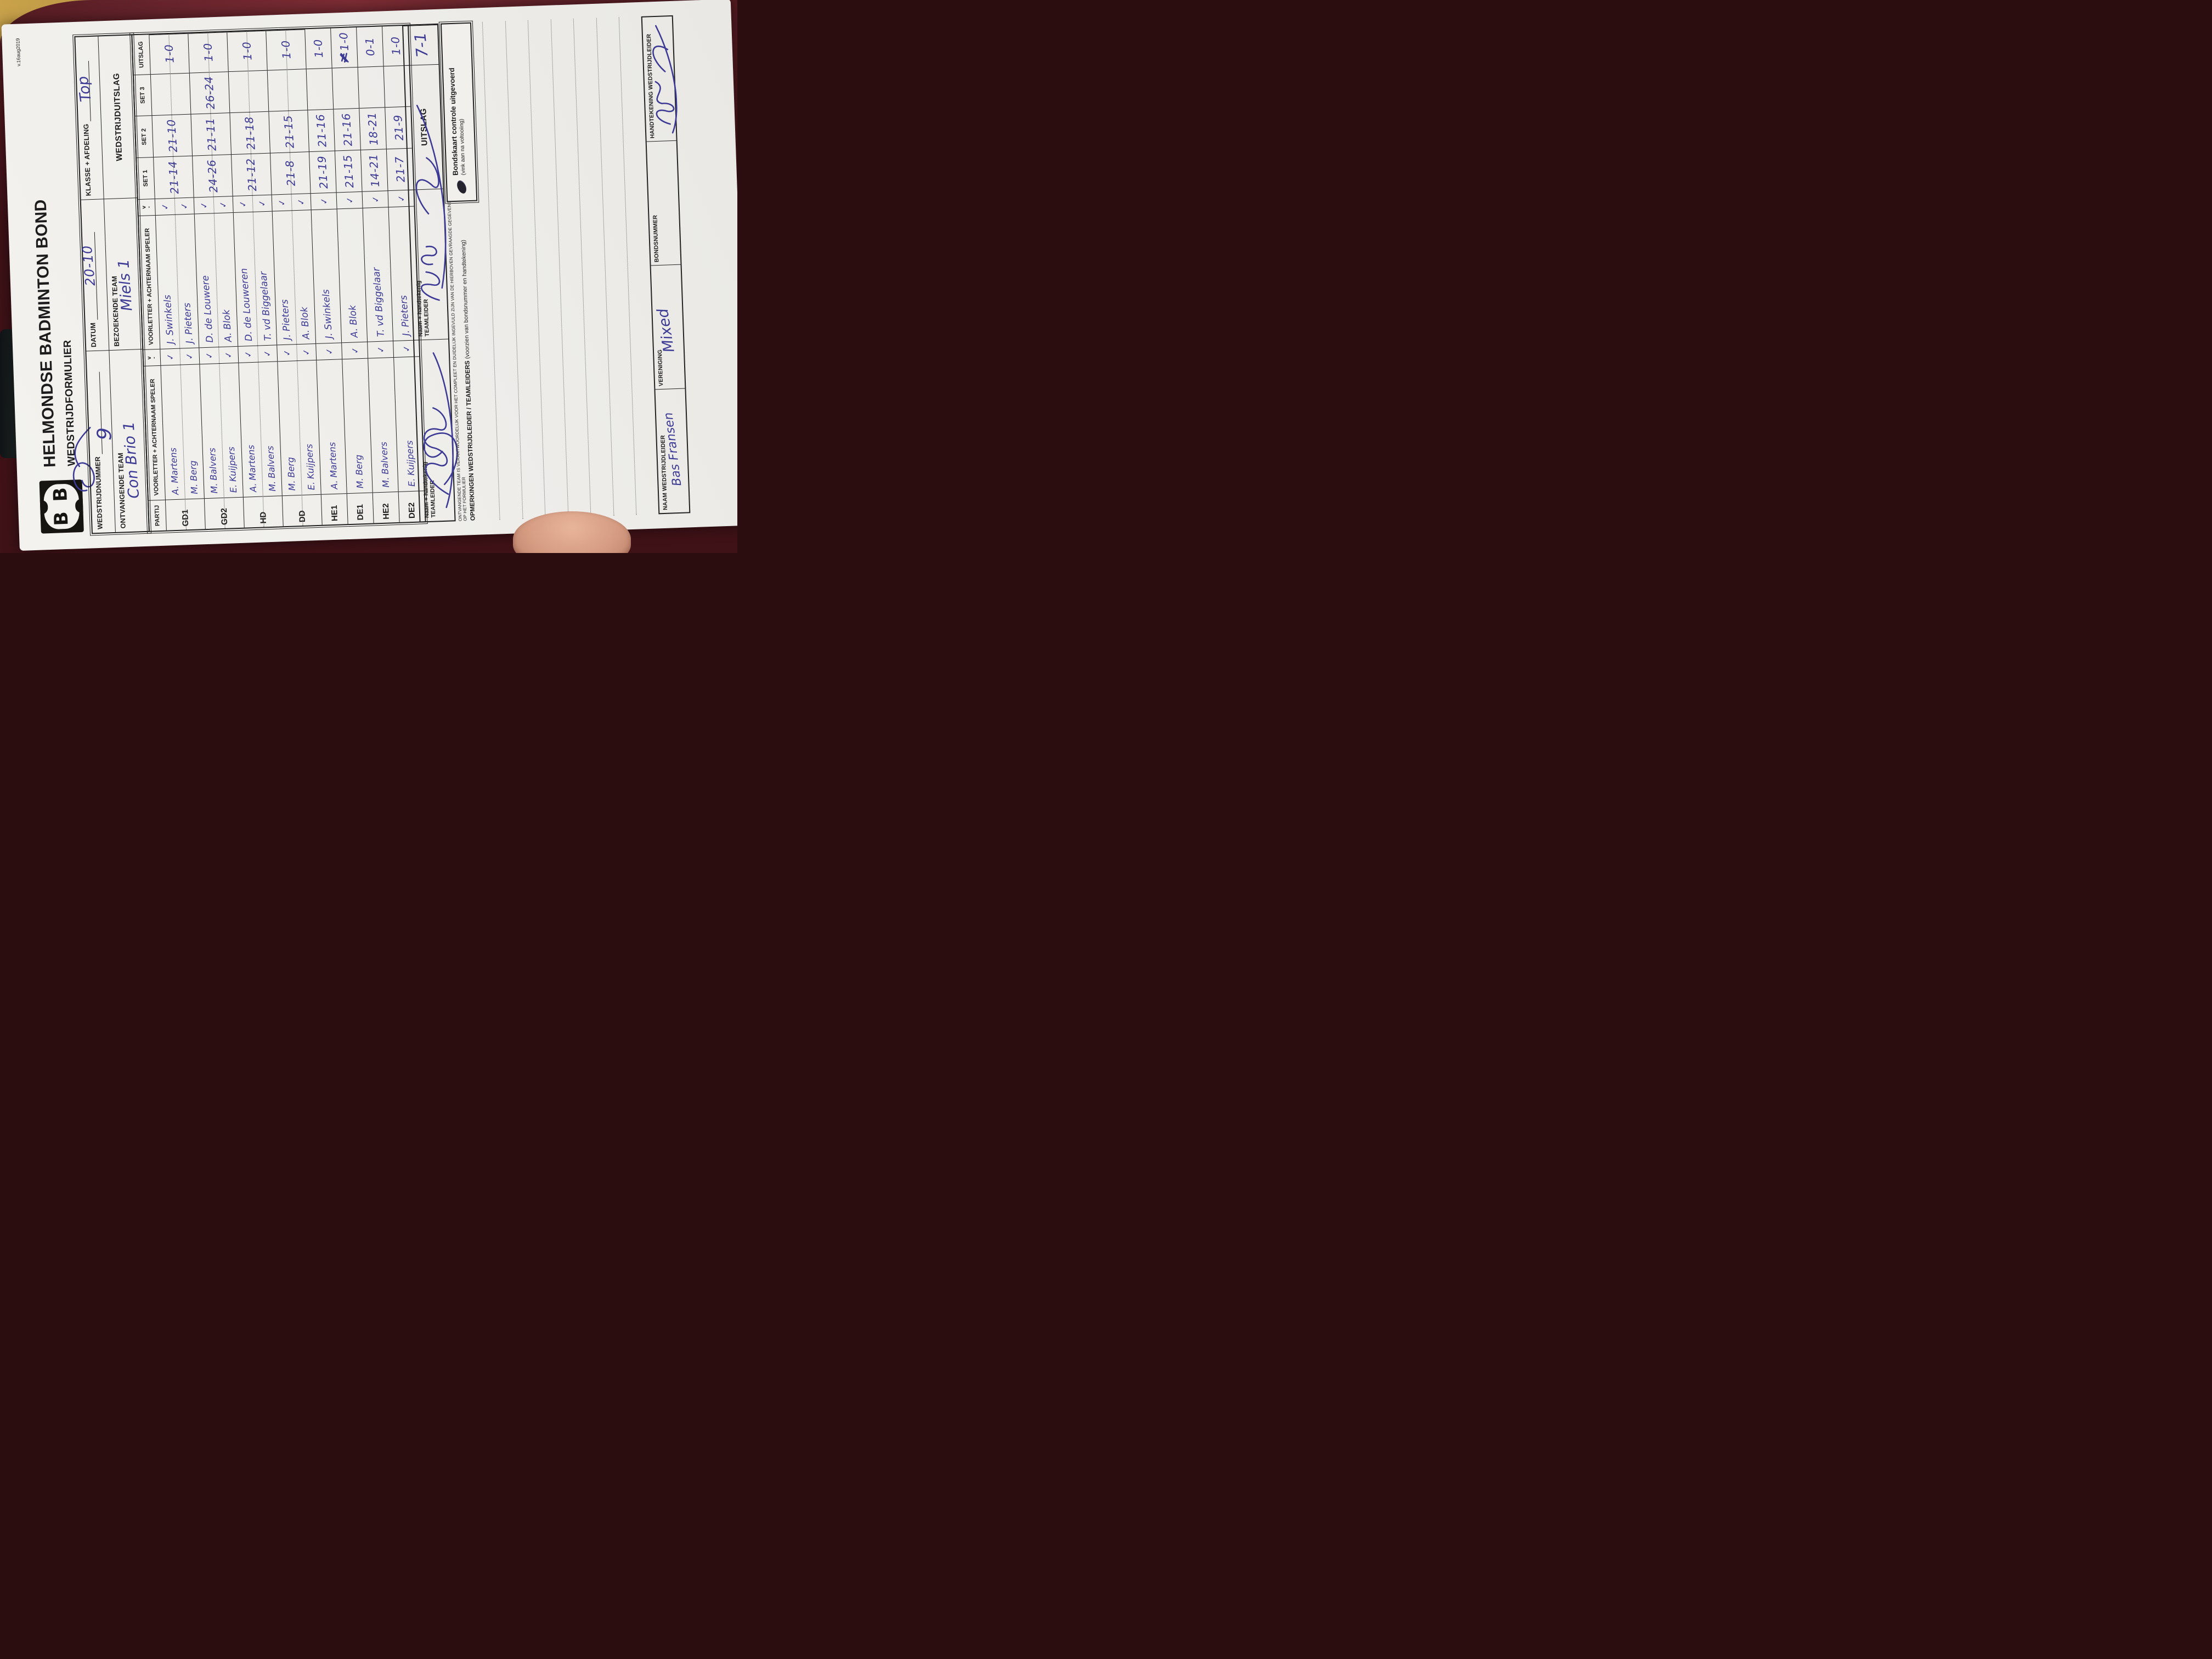  Describe the element at coordinates (665, 79) in the screenshot. I see `wedstrijdleider-signature` at that location.